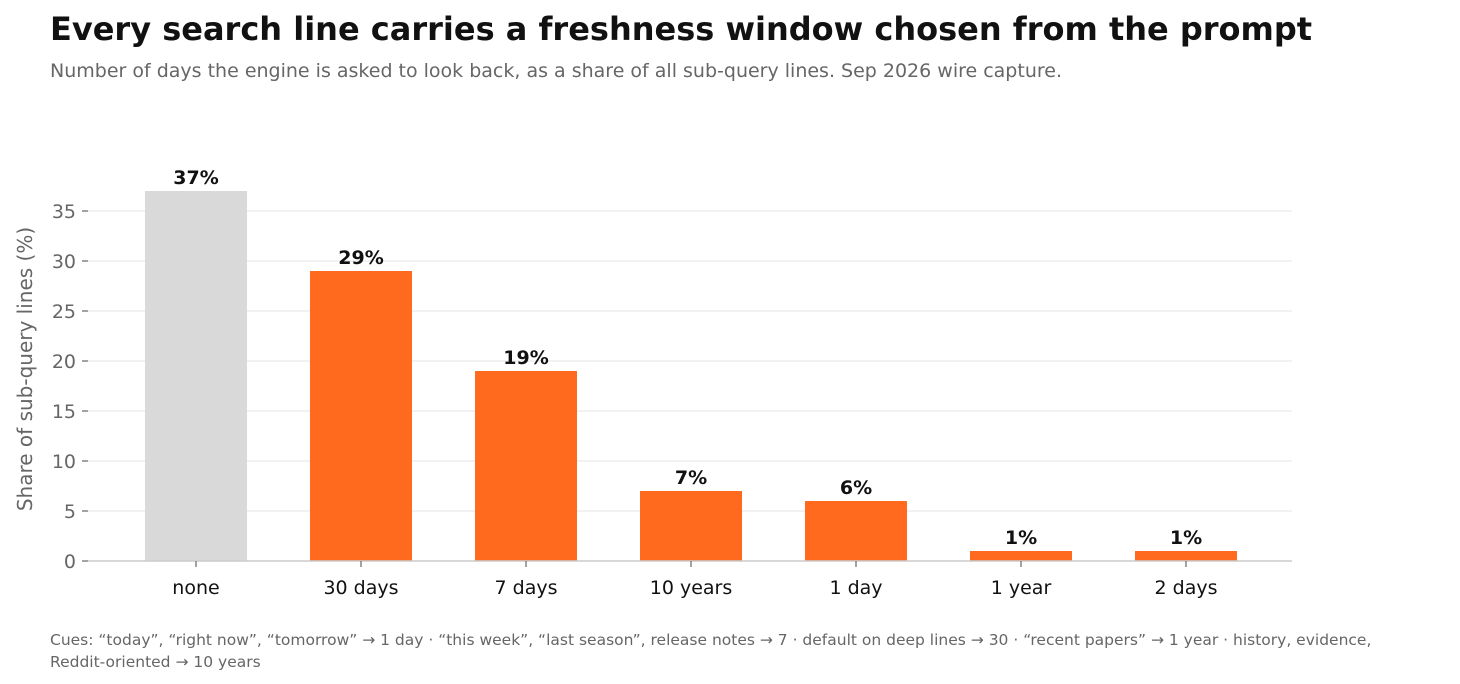  Describe the element at coordinates (1021, 556) in the screenshot. I see `bar-1-year` at that location.